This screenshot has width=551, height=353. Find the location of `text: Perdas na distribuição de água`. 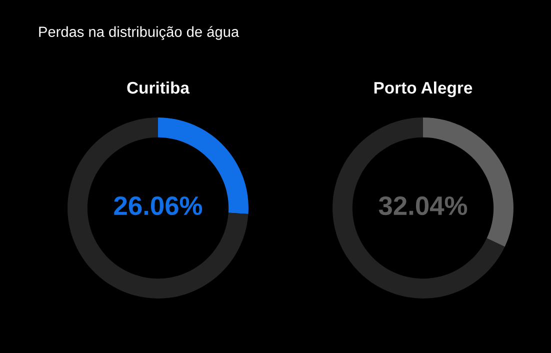

text: Perdas na distribuição de água is located at coordinates (139, 33).